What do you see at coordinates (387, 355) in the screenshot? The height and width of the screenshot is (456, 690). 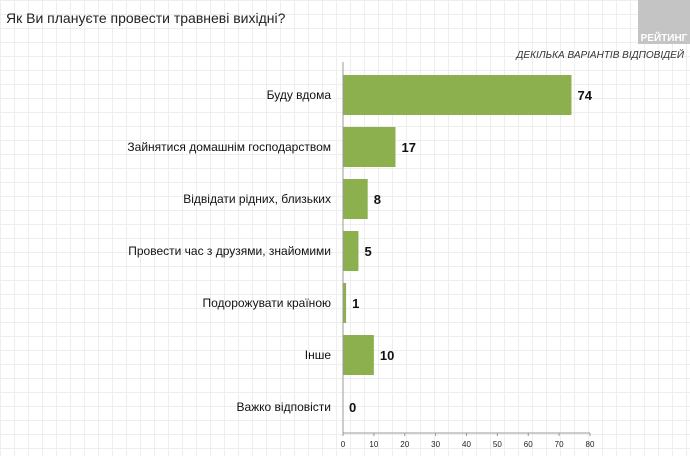 I see `value-label: 10` at bounding box center [387, 355].